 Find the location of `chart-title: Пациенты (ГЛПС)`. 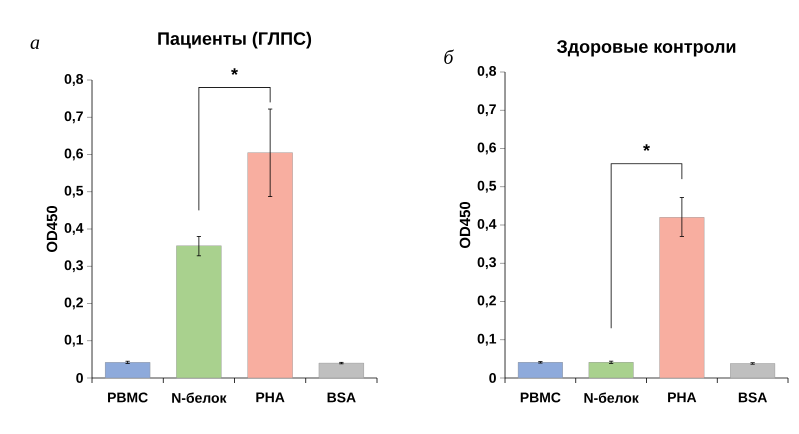

chart-title: Пациенты (ГЛПС) is located at coordinates (235, 40).